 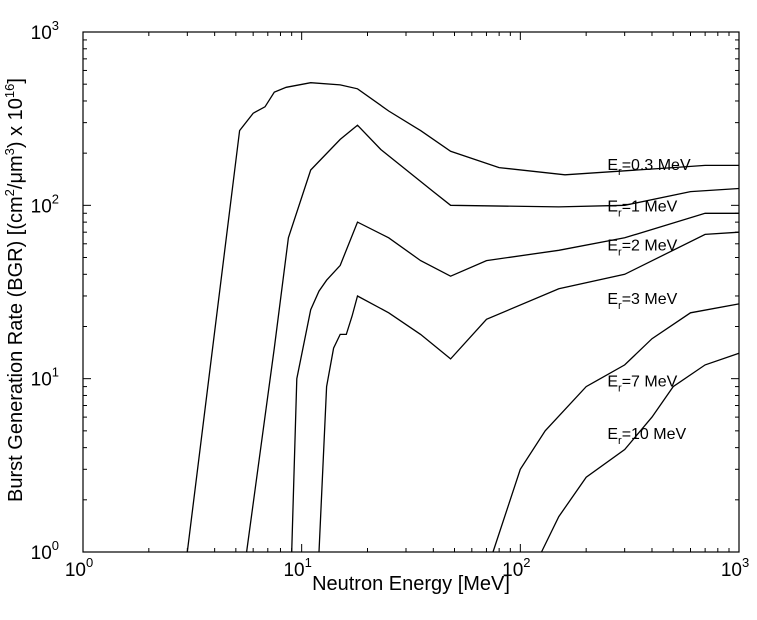 I want to click on y-tick-label: 10¹, so click(x=45, y=378).